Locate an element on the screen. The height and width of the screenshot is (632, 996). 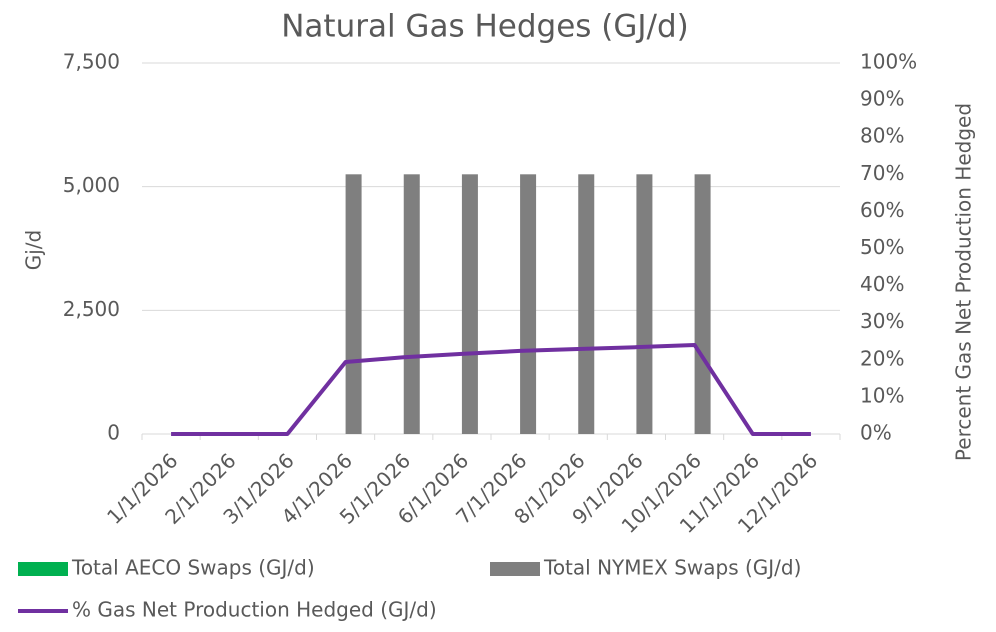
y2-tick-label: 30% is located at coordinates (882, 321).